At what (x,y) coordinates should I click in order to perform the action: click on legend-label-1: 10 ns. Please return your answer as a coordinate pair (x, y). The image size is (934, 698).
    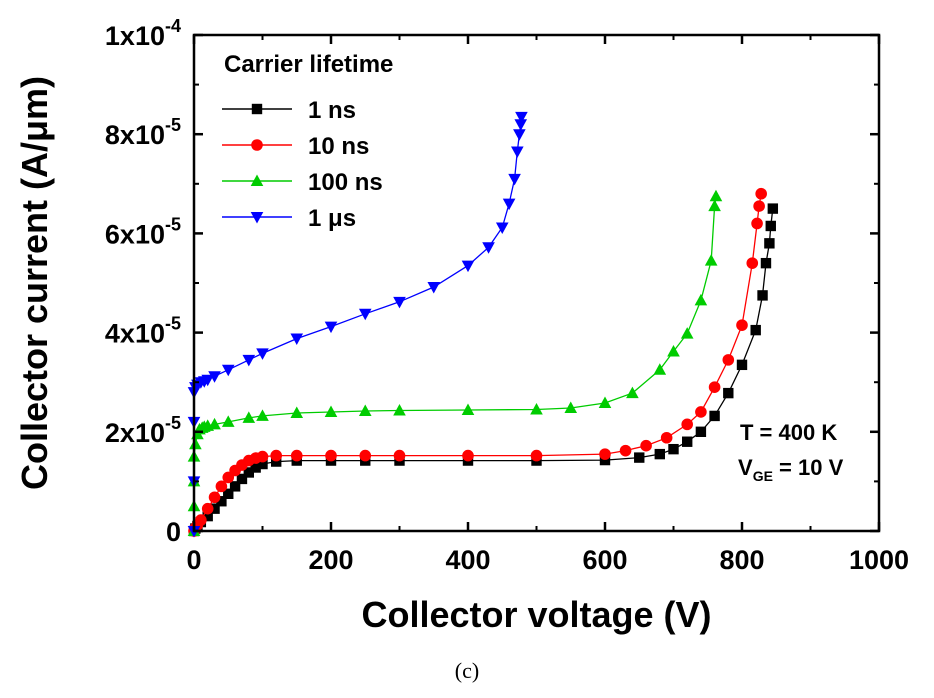
    Looking at the image, I should click on (338, 146).